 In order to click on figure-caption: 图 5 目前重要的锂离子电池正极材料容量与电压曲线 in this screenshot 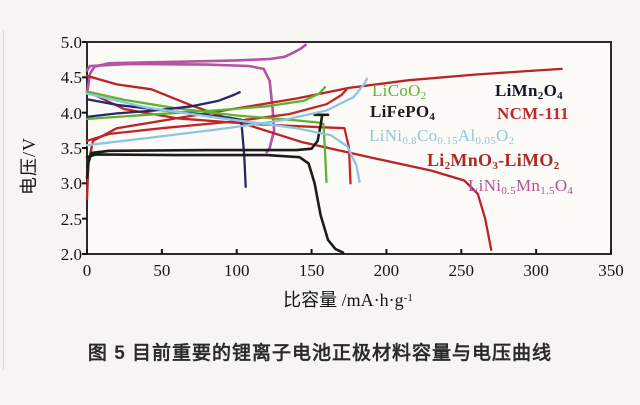, I will do `click(320, 353)`.